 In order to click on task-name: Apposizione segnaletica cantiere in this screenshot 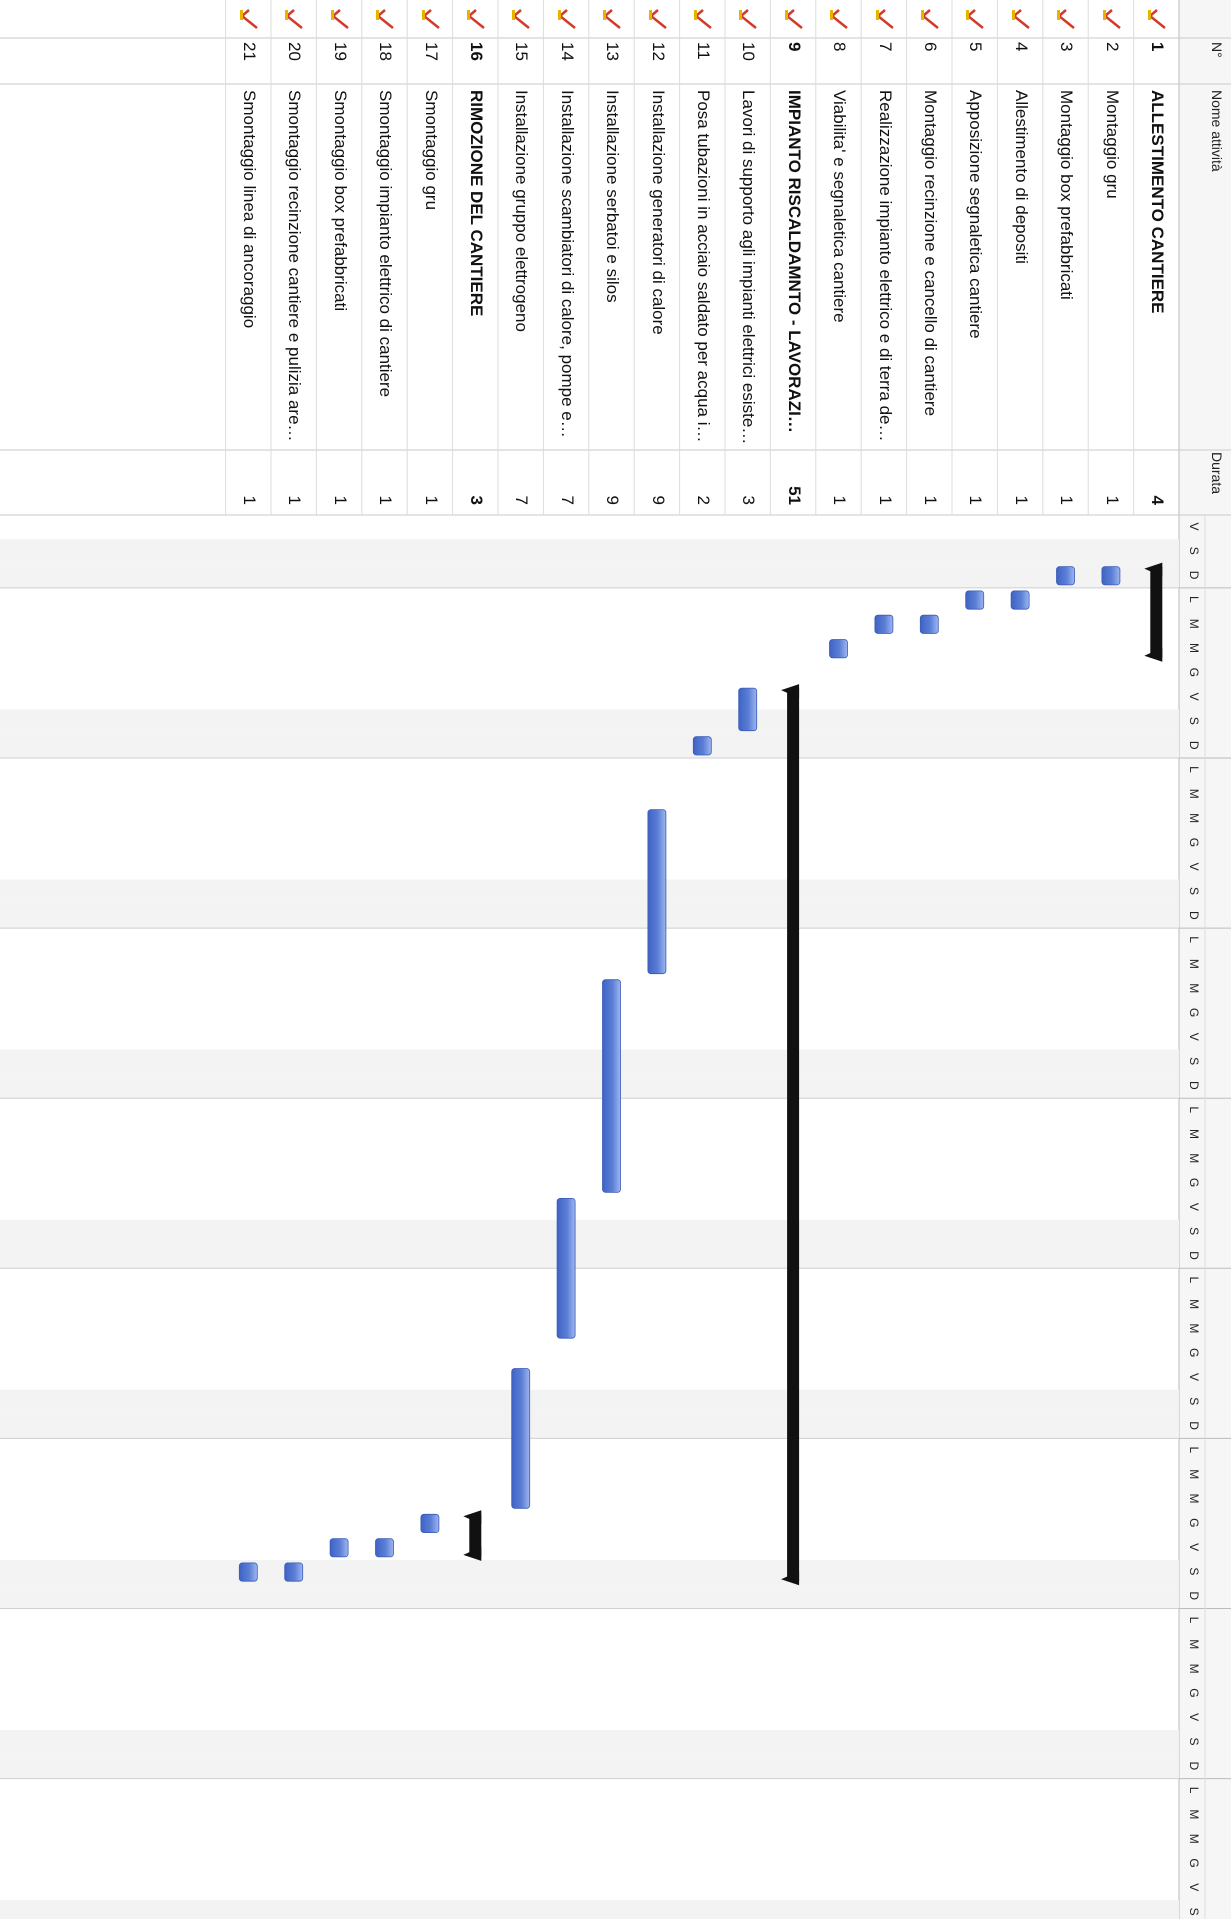, I will do `click(976, 214)`.